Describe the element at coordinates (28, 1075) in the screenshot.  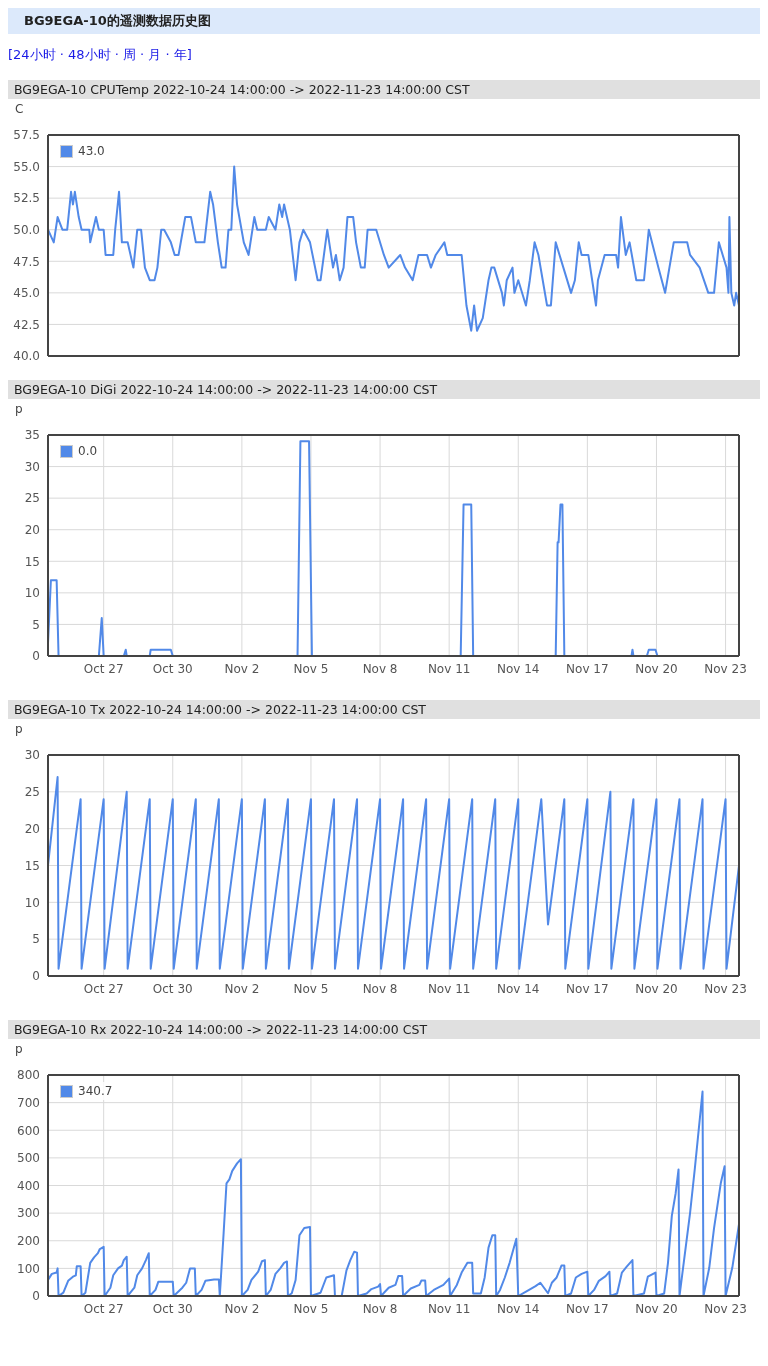
I see `y-tick-label: 800` at that location.